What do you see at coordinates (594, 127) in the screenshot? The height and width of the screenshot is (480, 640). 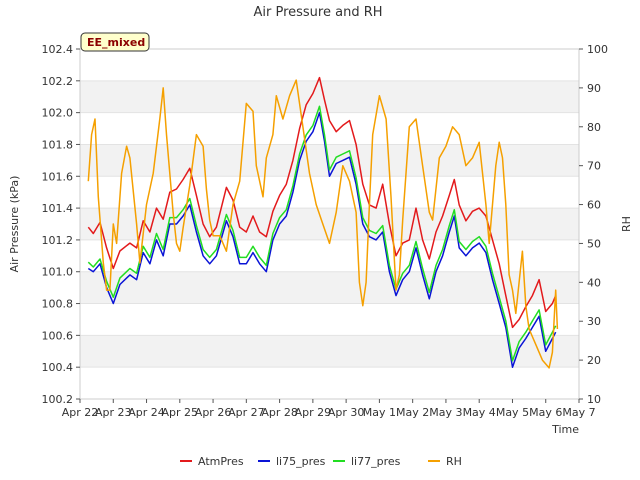 I see `y2-tick-label: 80` at bounding box center [594, 127].